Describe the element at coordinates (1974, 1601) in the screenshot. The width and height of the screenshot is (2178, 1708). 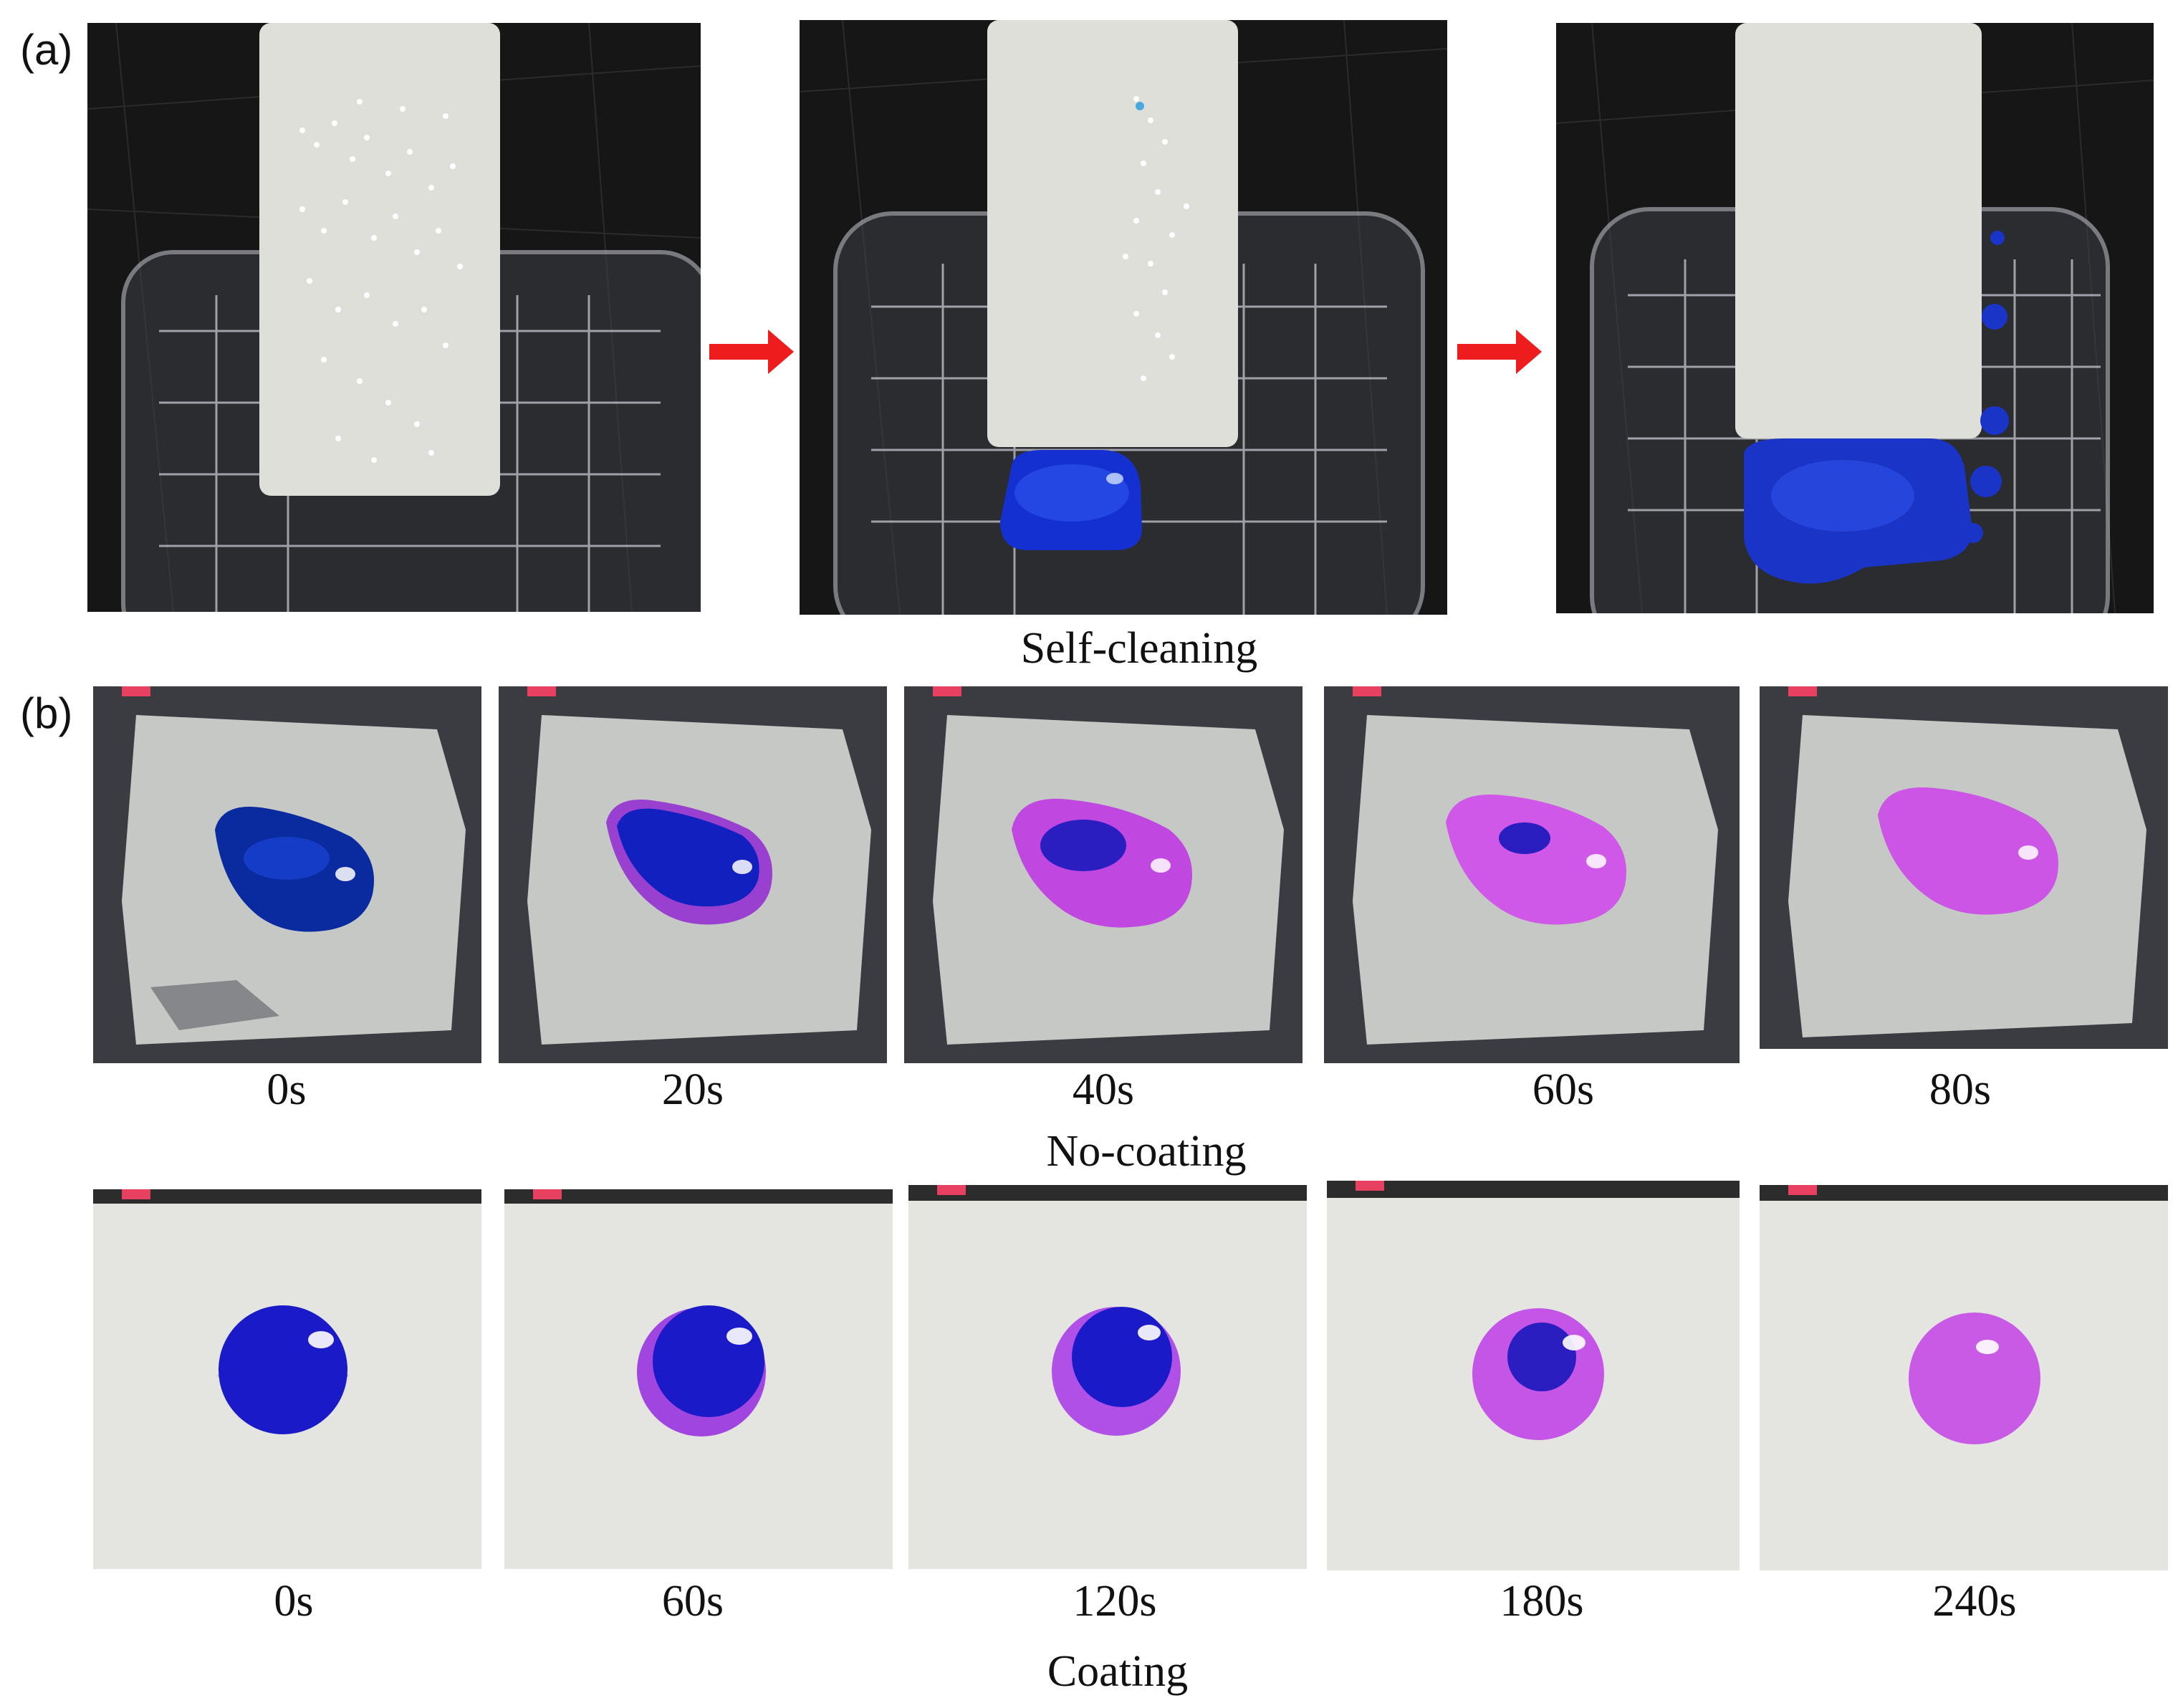
I see `coating-time-label: 240s` at that location.